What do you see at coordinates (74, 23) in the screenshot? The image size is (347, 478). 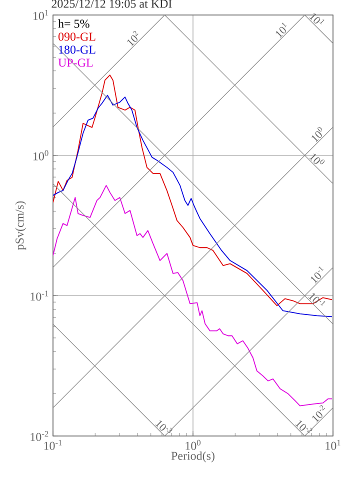 I see `annotation: h= 5%` at bounding box center [74, 23].